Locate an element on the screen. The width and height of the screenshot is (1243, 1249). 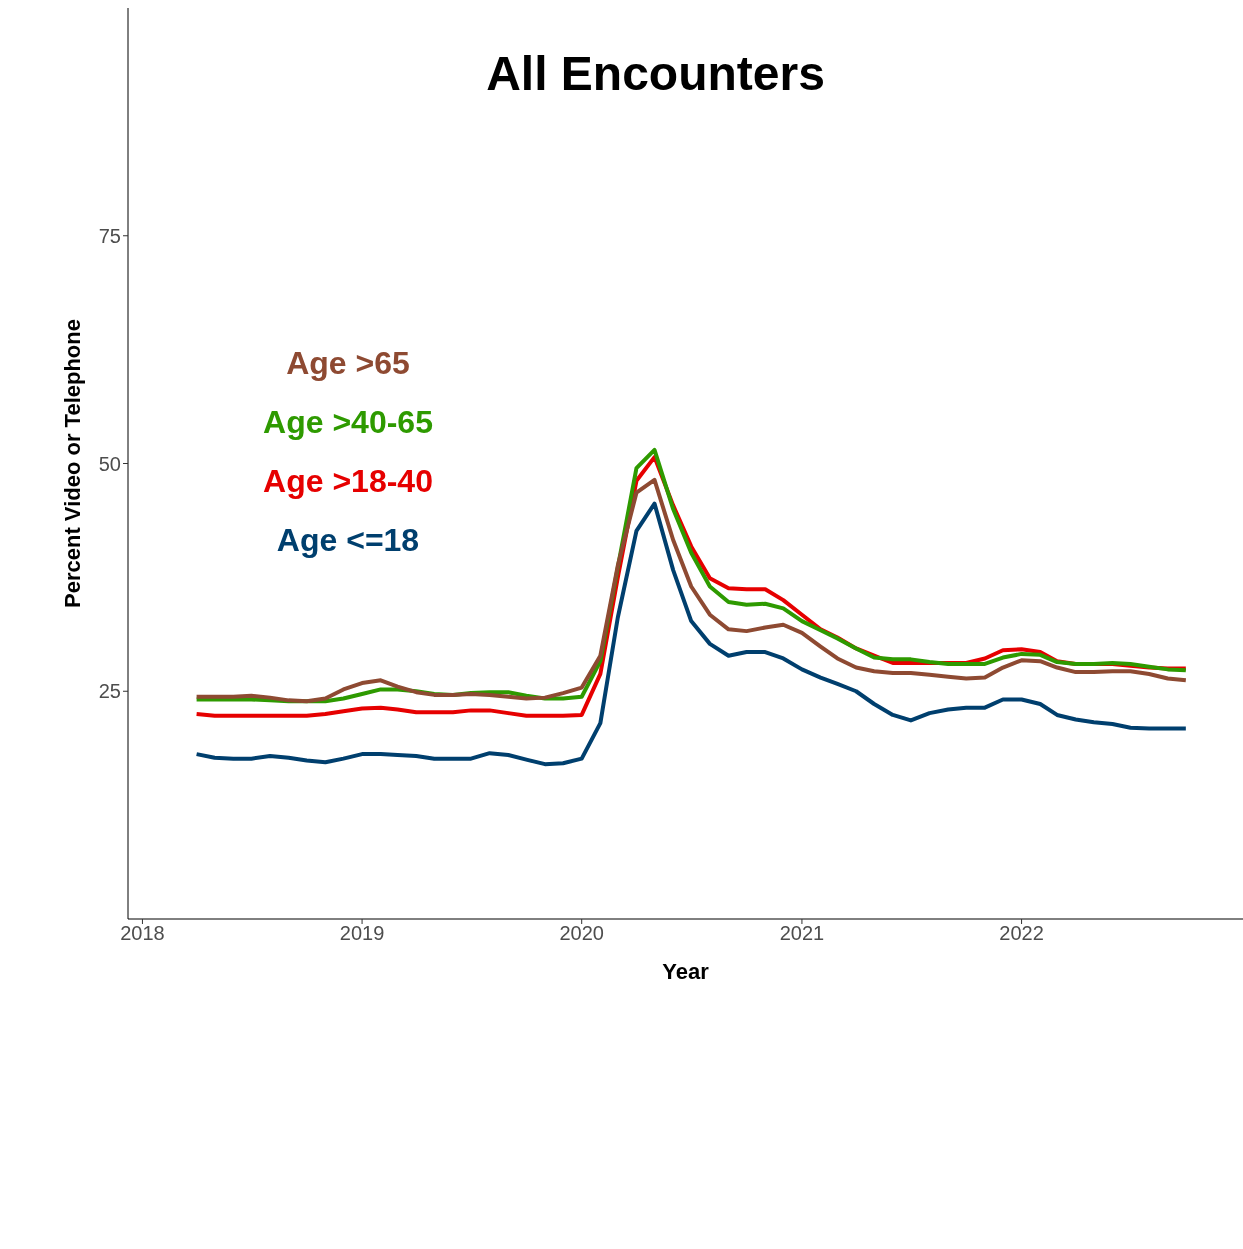
x-tick-label: 2020 is located at coordinates (581, 933).